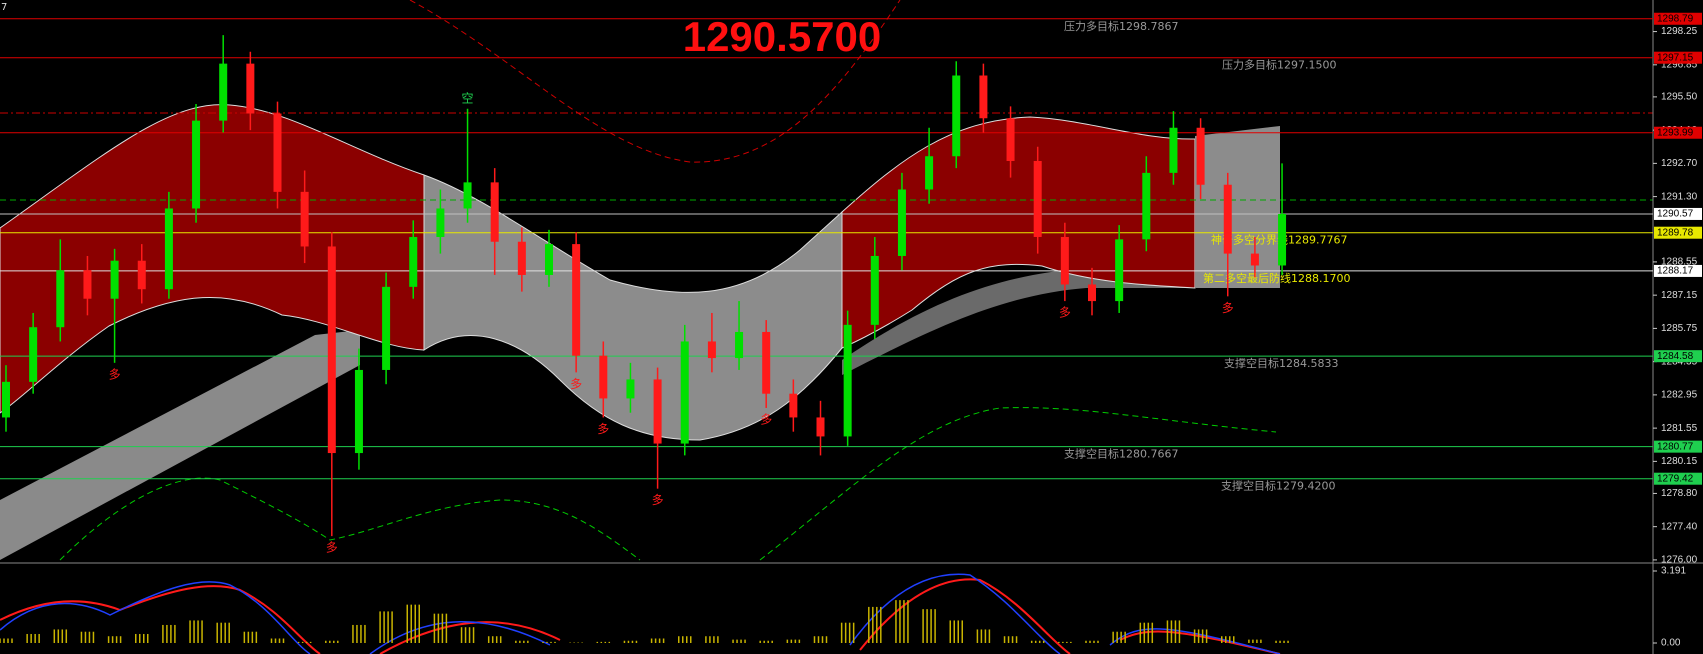 The height and width of the screenshot is (654, 1703). What do you see at coordinates (1281, 363) in the screenshot?
I see `level-text: 支撑空目标1284.5833` at bounding box center [1281, 363].